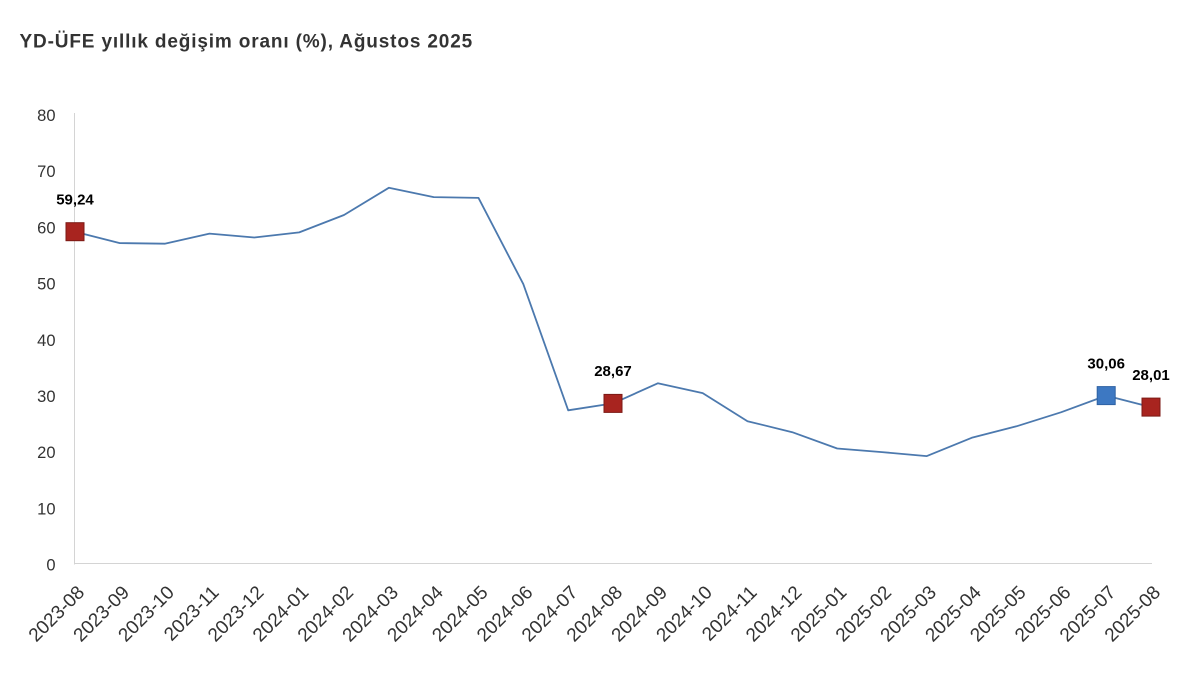 This screenshot has height=684, width=1200. I want to click on svg-text: 60, so click(46, 228).